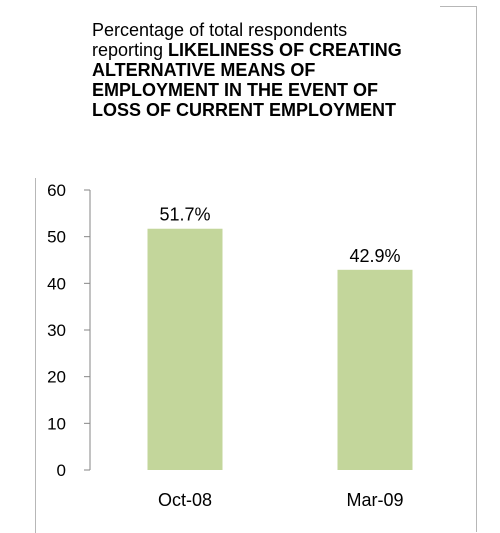 The image size is (500, 533). What do you see at coordinates (61, 470) in the screenshot?
I see `y-tick-label: 0` at bounding box center [61, 470].